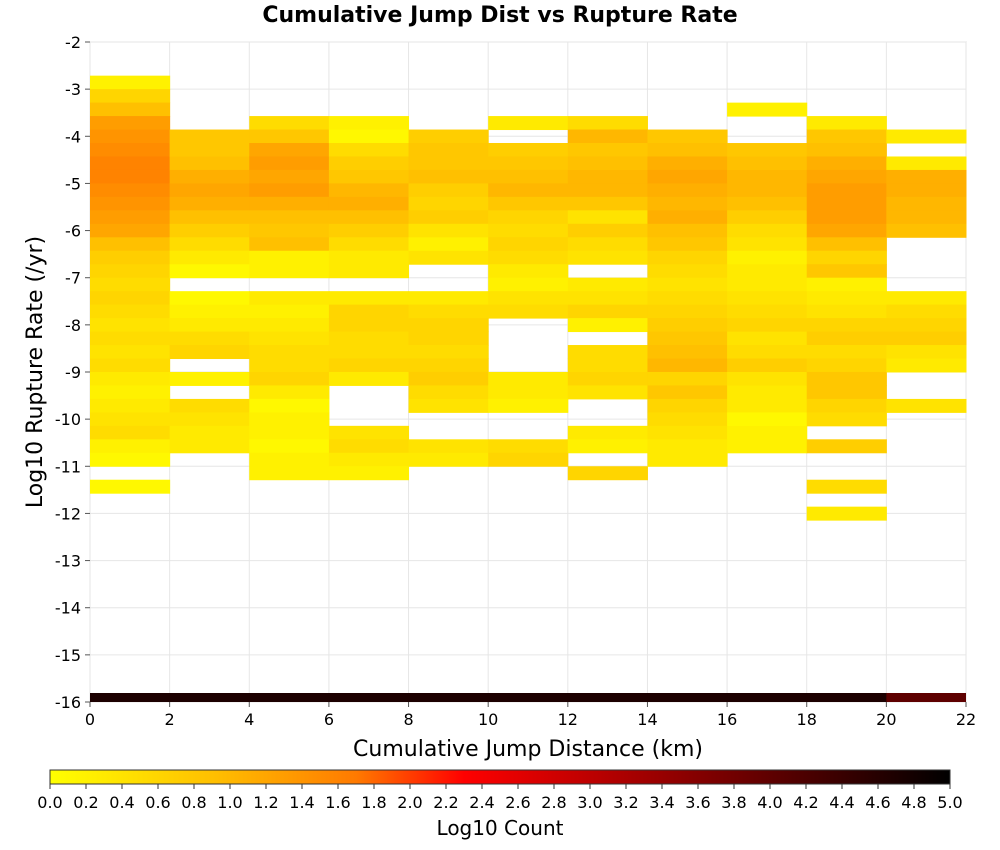 The image size is (1000, 850). What do you see at coordinates (625, 802) in the screenshot?
I see `colorbar-tick-label: 3.2` at bounding box center [625, 802].